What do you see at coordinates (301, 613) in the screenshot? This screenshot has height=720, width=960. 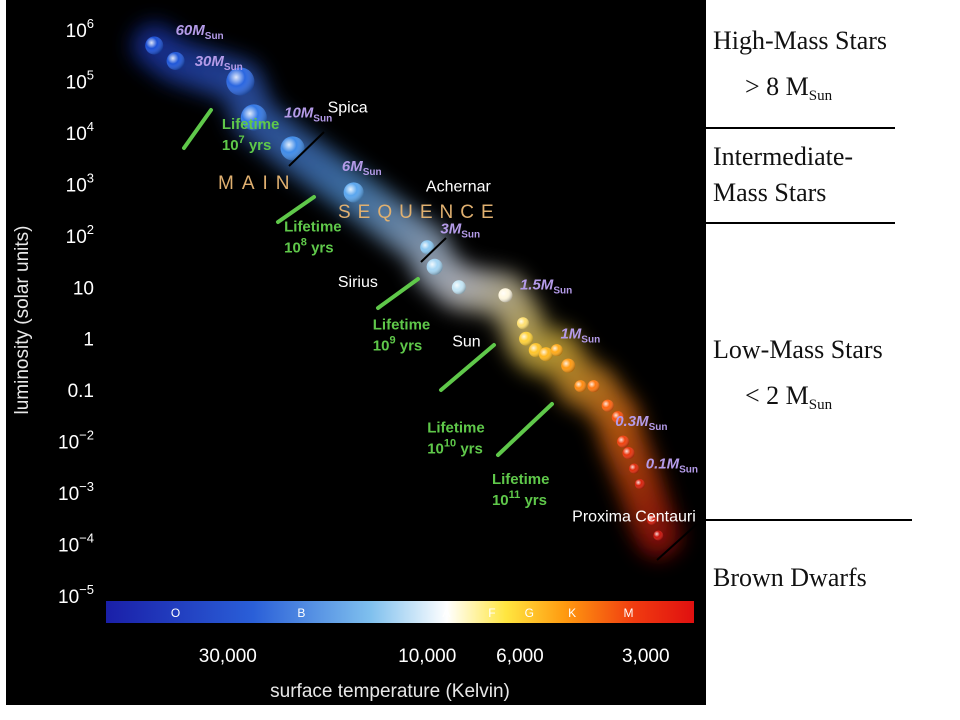 I see `spectral-class-label: B` at bounding box center [301, 613].